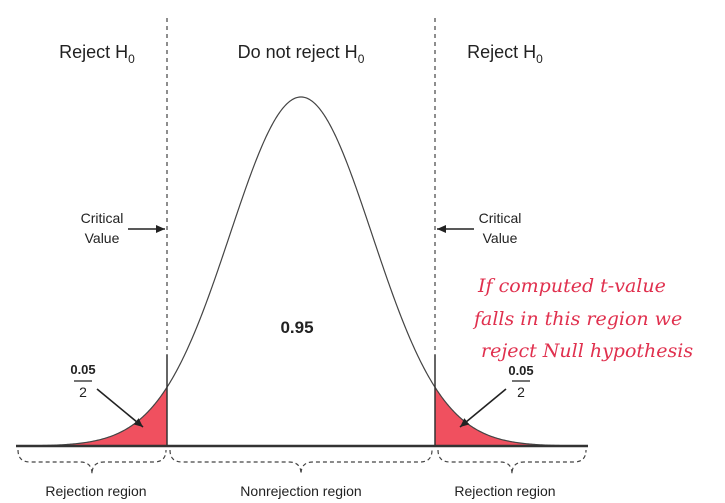 This screenshot has height=503, width=725. Describe the element at coordinates (92, 462) in the screenshot. I see `left-region-brace` at that location.